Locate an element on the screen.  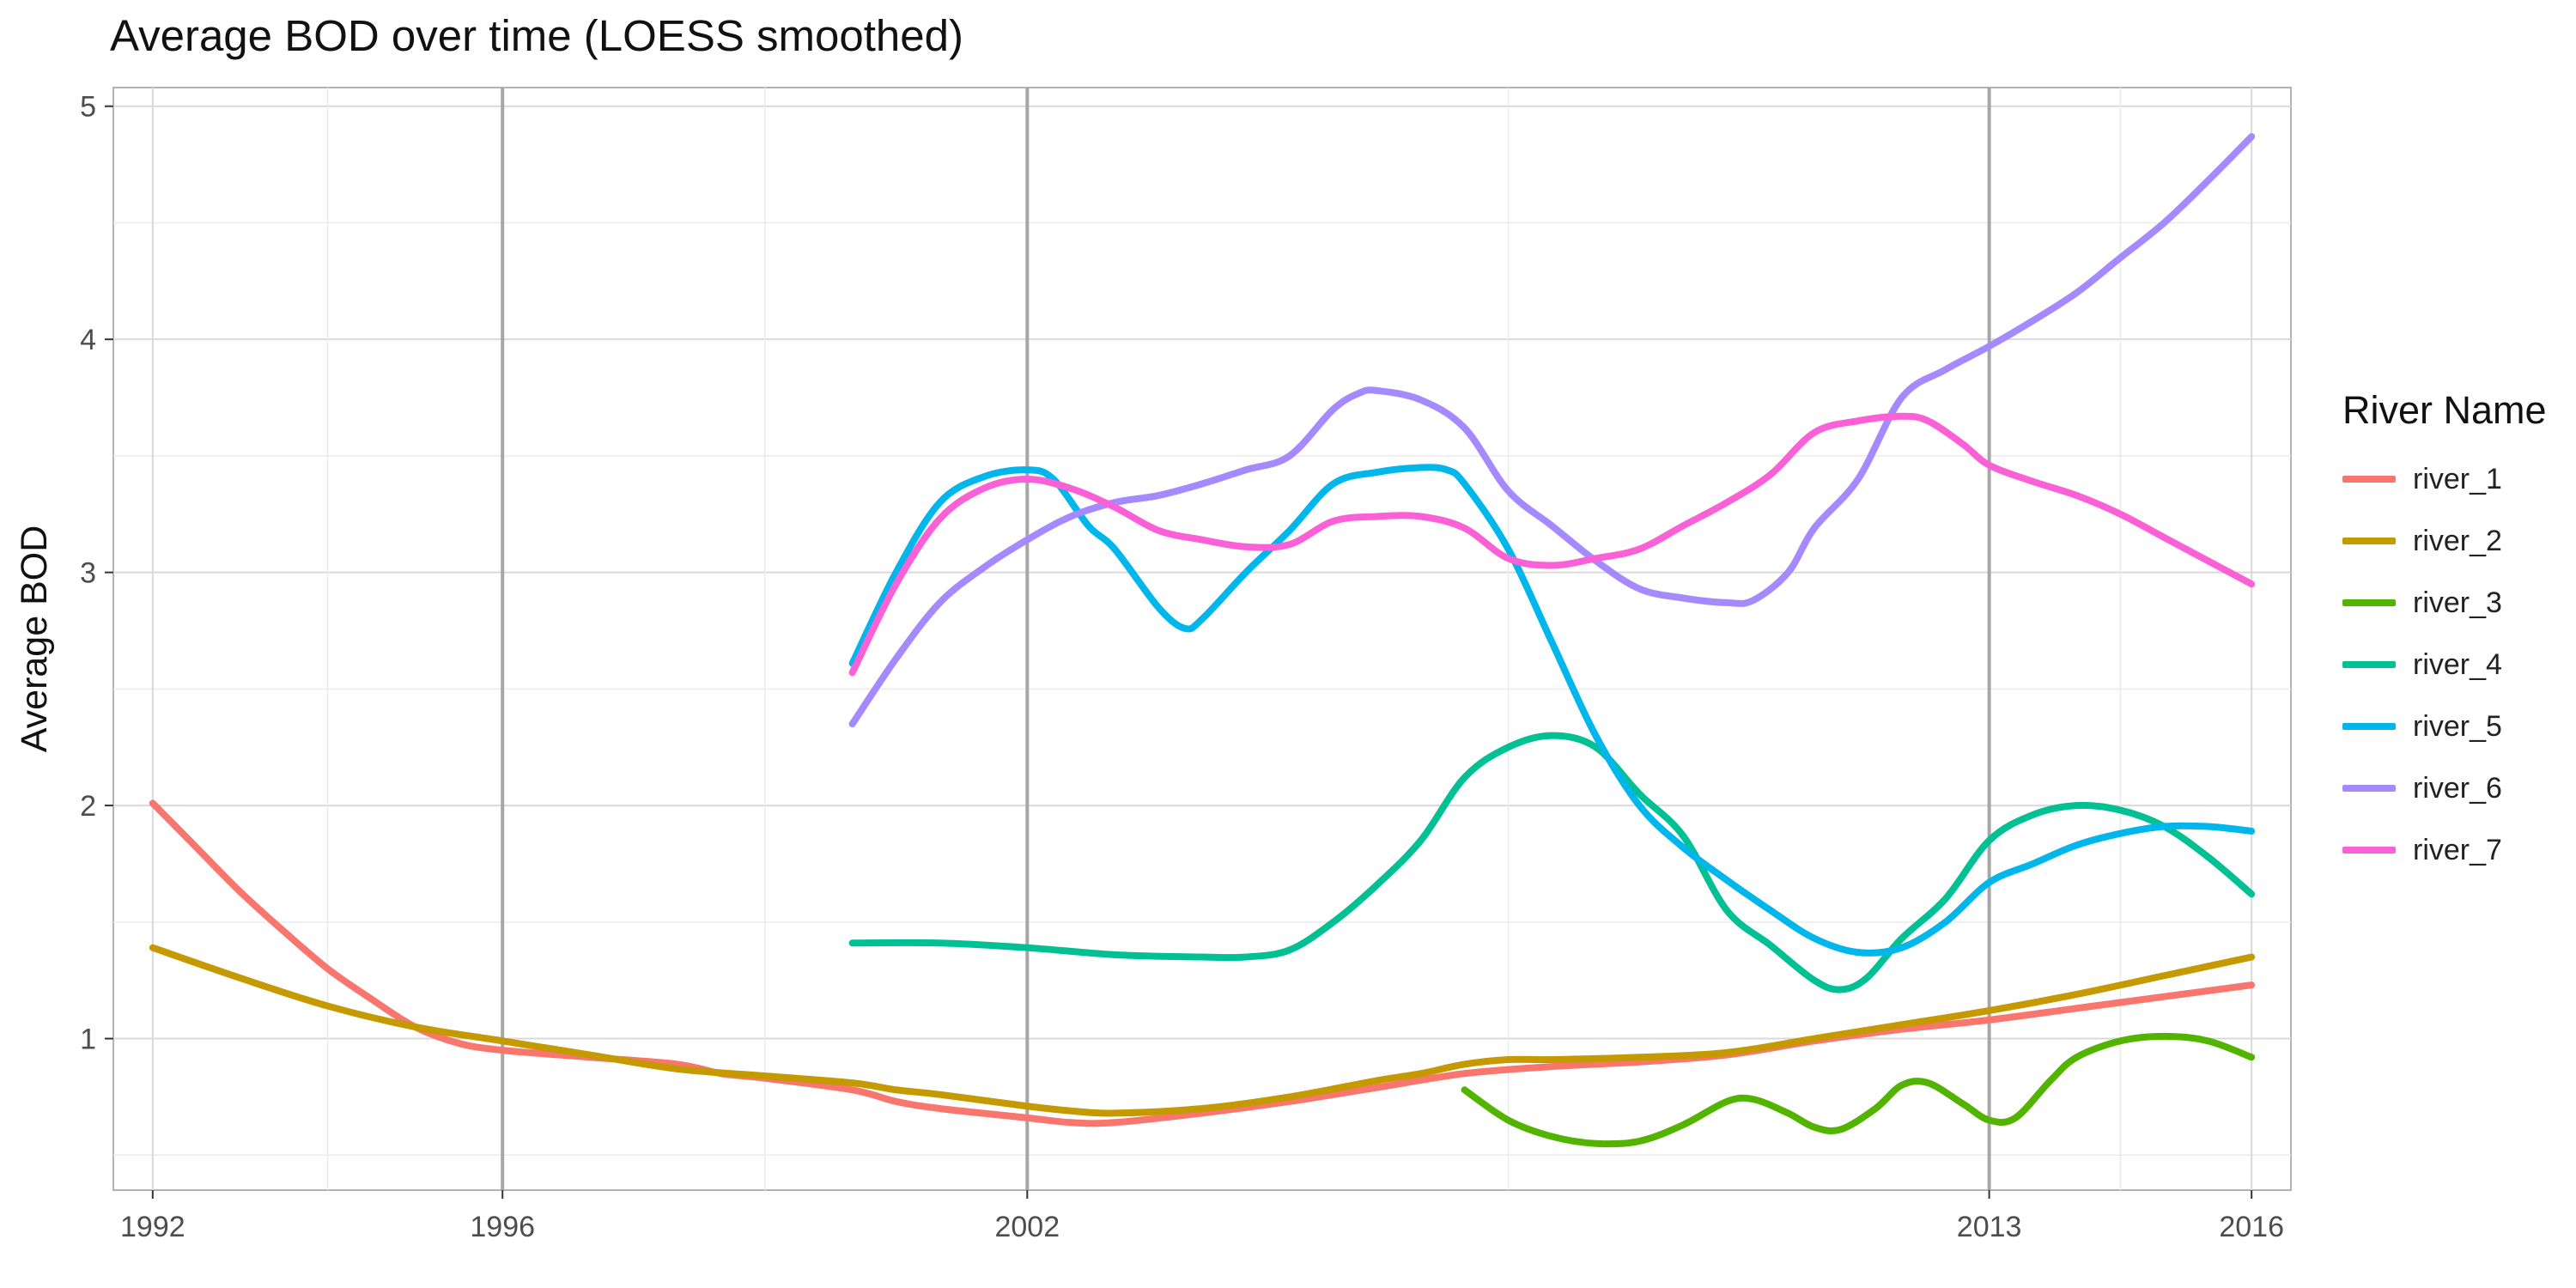
legend-item-river_6: river_6 is located at coordinates (2444, 788).